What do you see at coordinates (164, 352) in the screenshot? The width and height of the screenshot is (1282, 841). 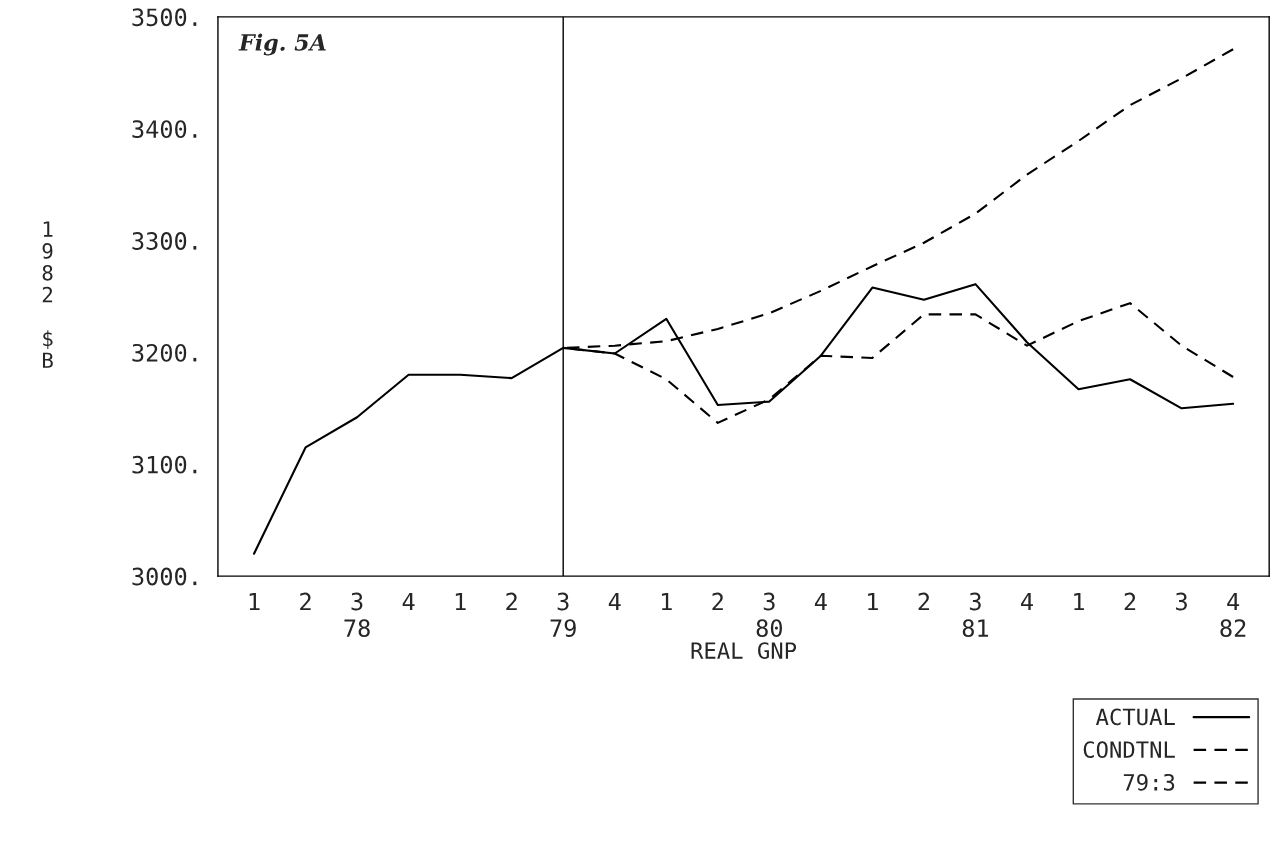 I see `y-tick-label: 3200.` at bounding box center [164, 352].